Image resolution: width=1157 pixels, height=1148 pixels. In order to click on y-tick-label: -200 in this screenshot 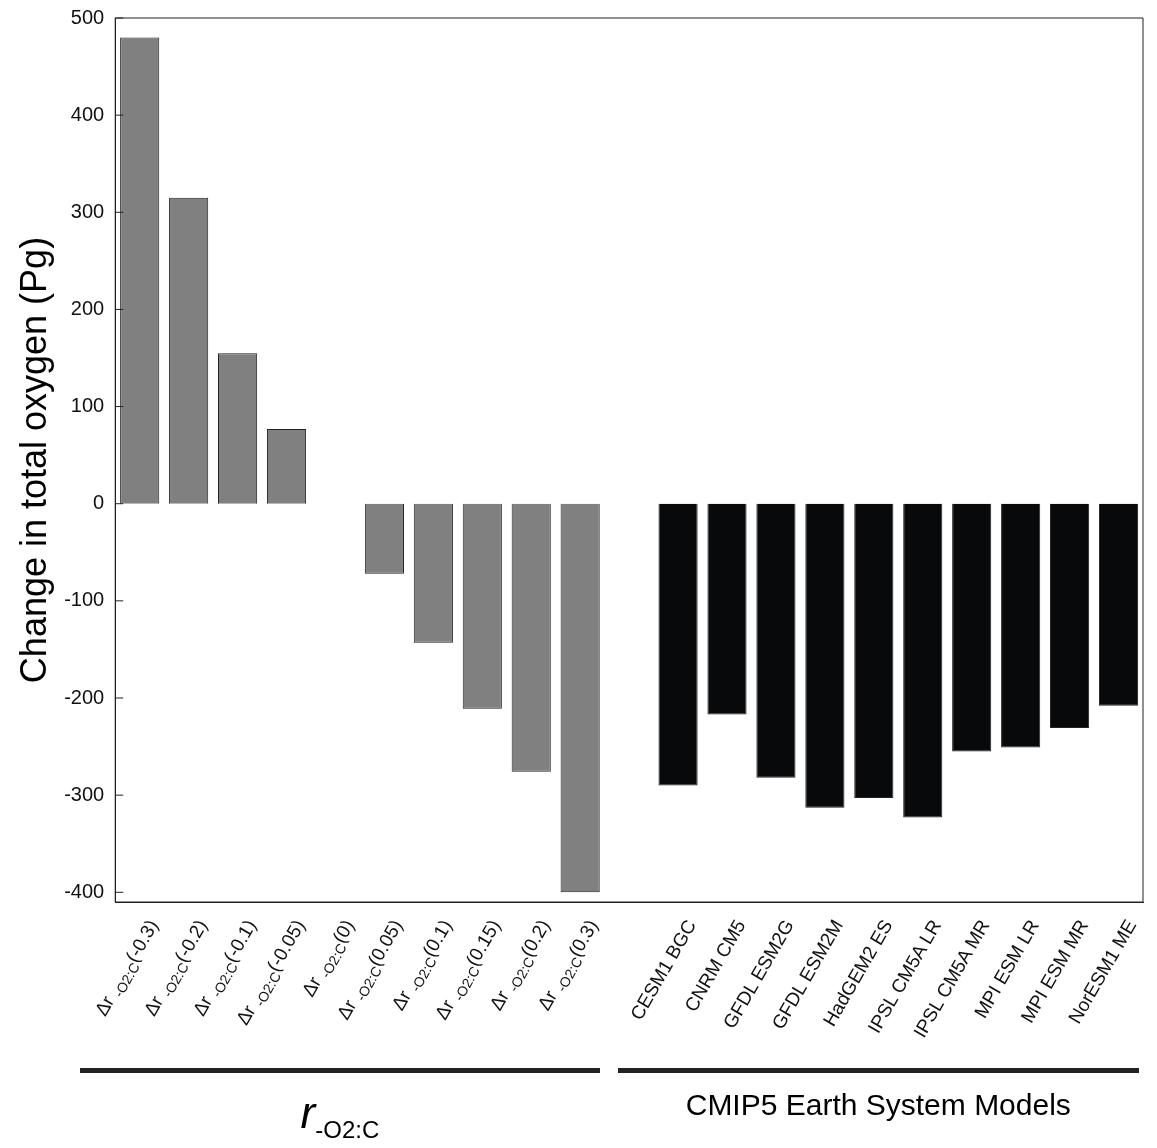, I will do `click(84, 696)`.